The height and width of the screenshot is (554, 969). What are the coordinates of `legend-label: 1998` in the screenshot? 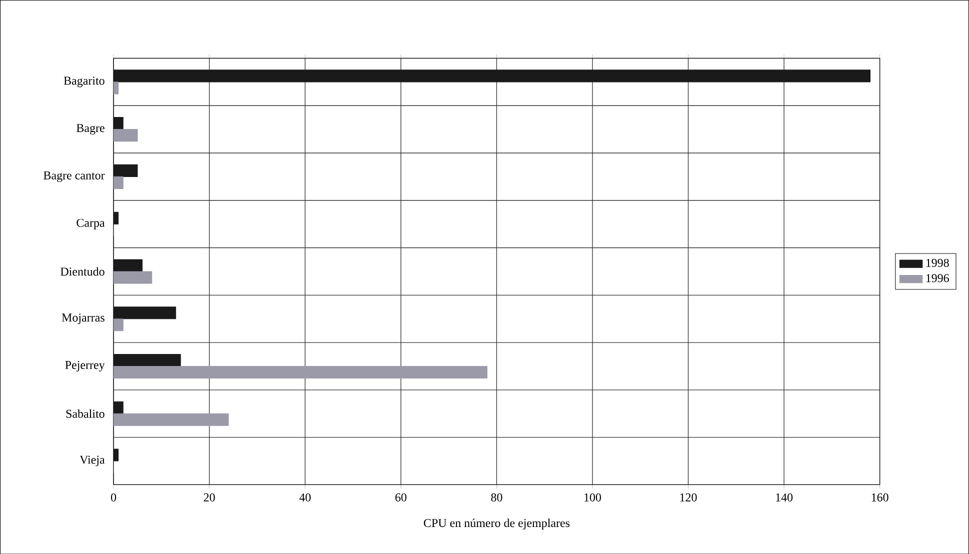 It's located at (937, 262).